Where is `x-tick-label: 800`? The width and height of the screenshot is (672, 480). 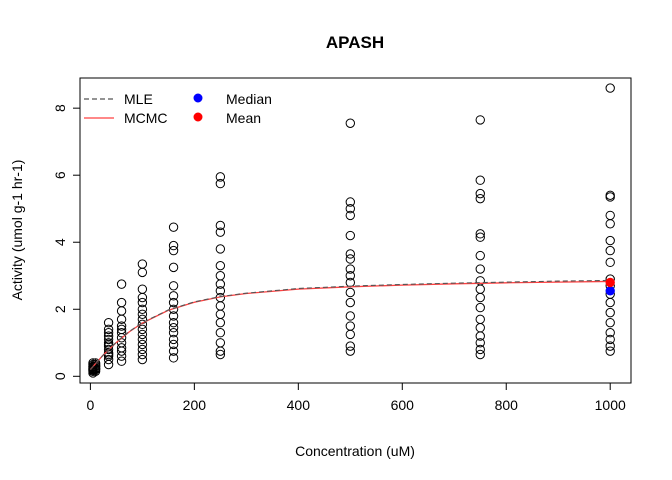 x-tick-label: 800 is located at coordinates (507, 405).